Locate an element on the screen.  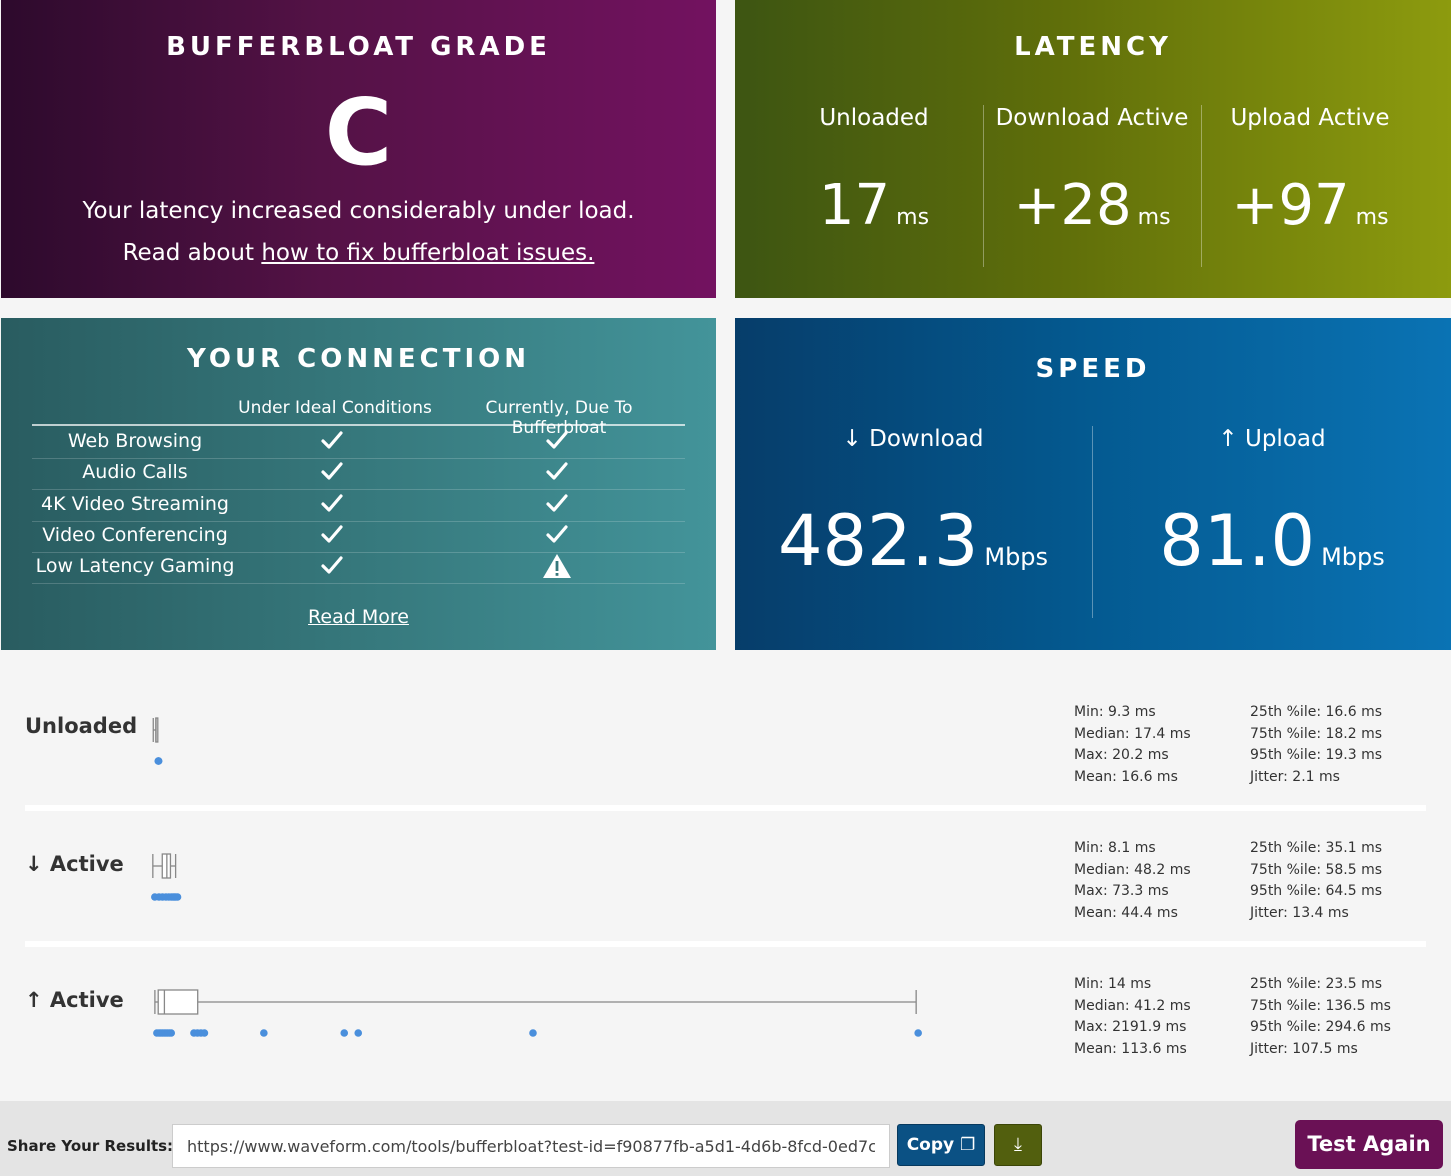
stat-value: 25th %ile: 35.1 ms is located at coordinates (1316, 848).